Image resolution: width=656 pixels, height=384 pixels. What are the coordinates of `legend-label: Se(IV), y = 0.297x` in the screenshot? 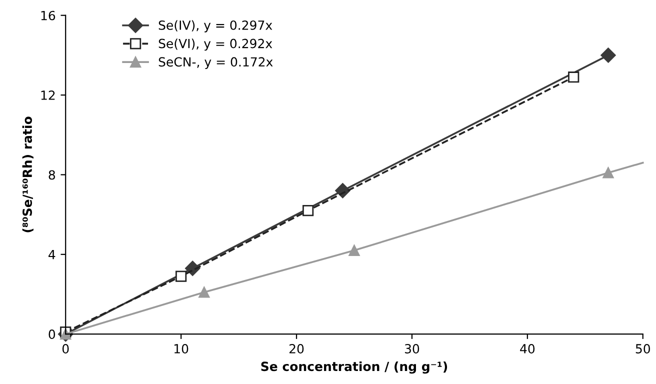 It's located at (215, 26).